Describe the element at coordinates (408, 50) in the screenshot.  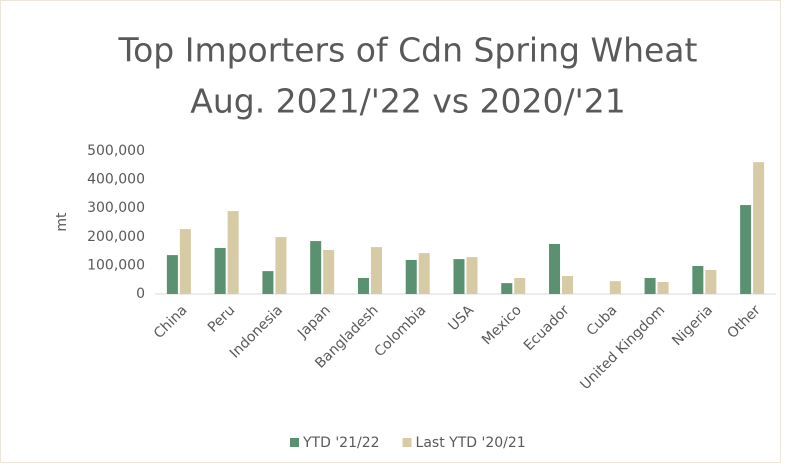
I see `chart-title: Top Importers of Cdn Spring Wheat` at that location.